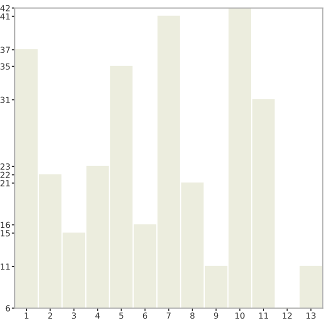  What do you see at coordinates (8, 308) in the screenshot?
I see `y-tick-label: 6` at bounding box center [8, 308].